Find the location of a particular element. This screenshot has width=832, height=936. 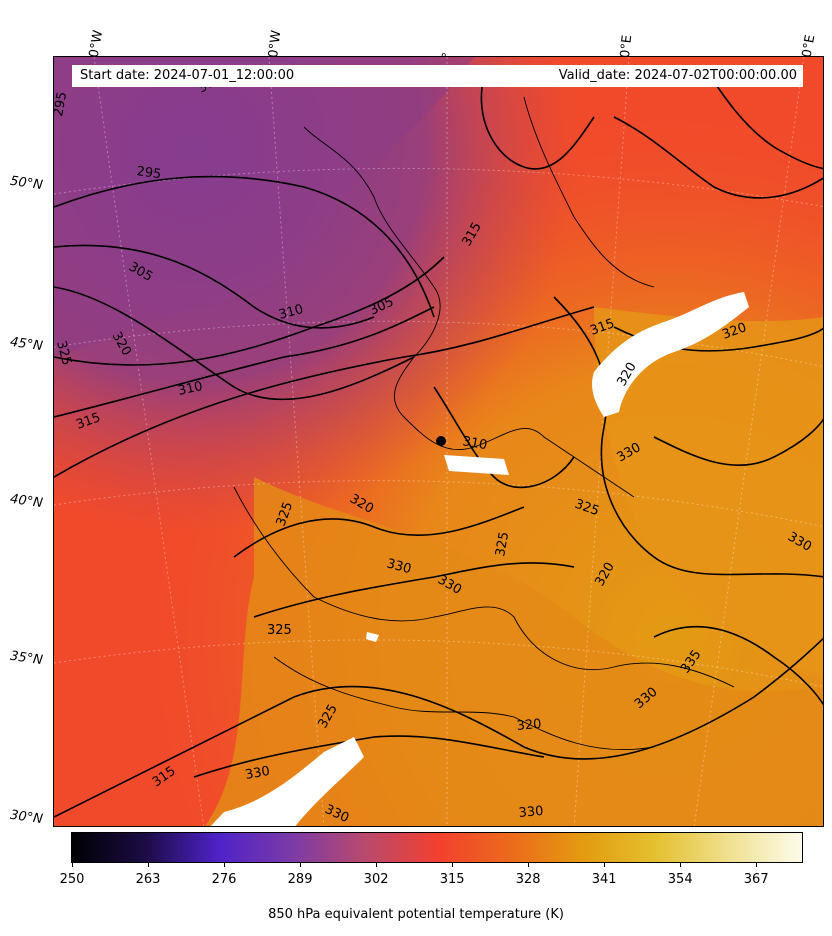

colorbar-tick-label: 263 is located at coordinates (148, 879).